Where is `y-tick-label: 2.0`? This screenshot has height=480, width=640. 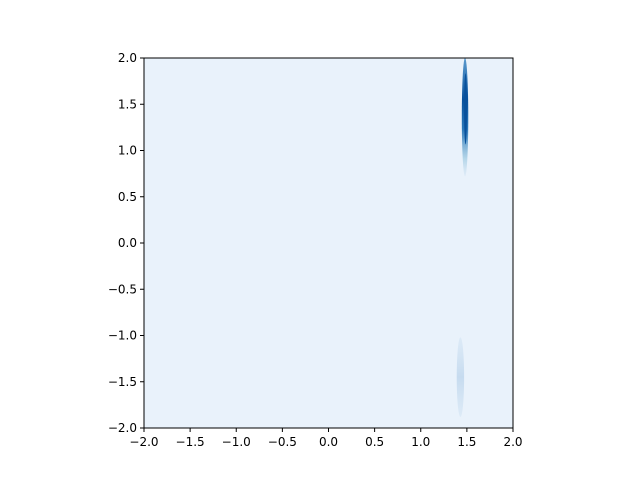 y-tick-label: 2.0 is located at coordinates (127, 58).